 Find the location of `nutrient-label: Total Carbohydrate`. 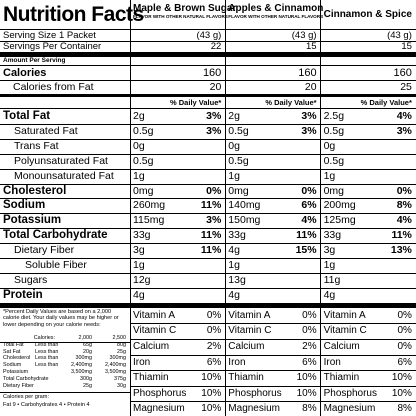

nutrient-label: Total Carbohydrate is located at coordinates (55, 235).